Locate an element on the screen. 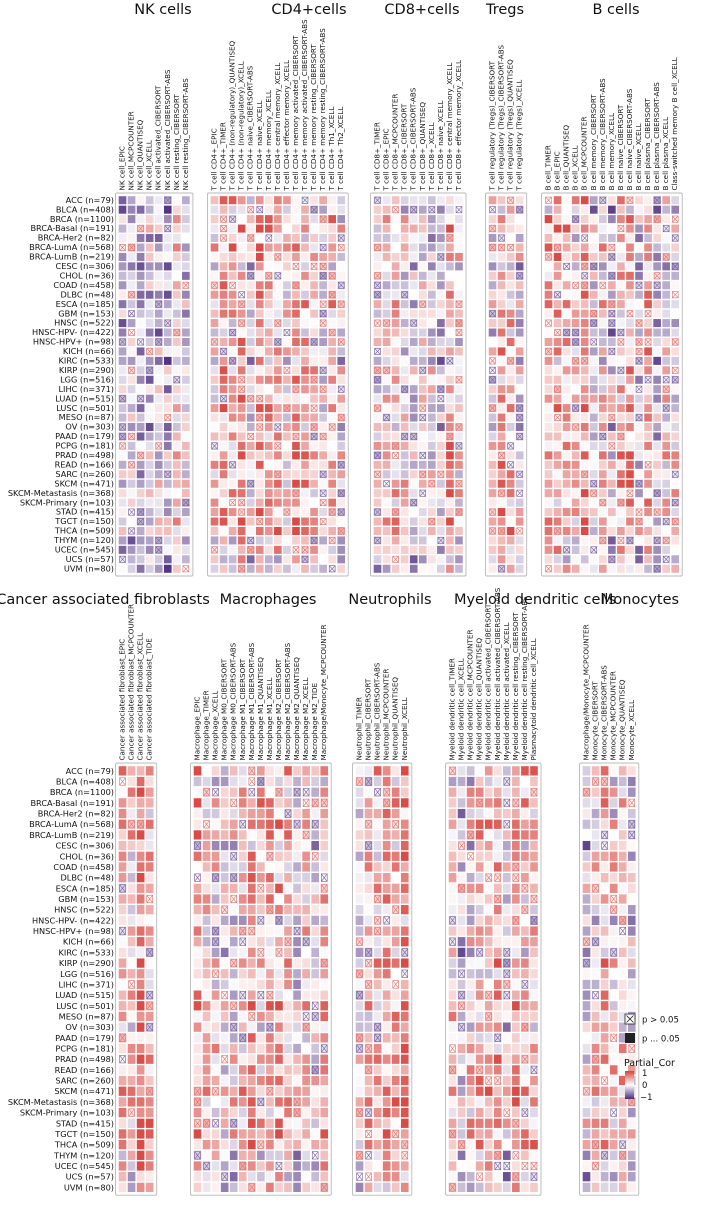 The width and height of the screenshot is (720, 1210). column-label: Myeloid dendritic cell_MCPCOUNTER is located at coordinates (470, 695).